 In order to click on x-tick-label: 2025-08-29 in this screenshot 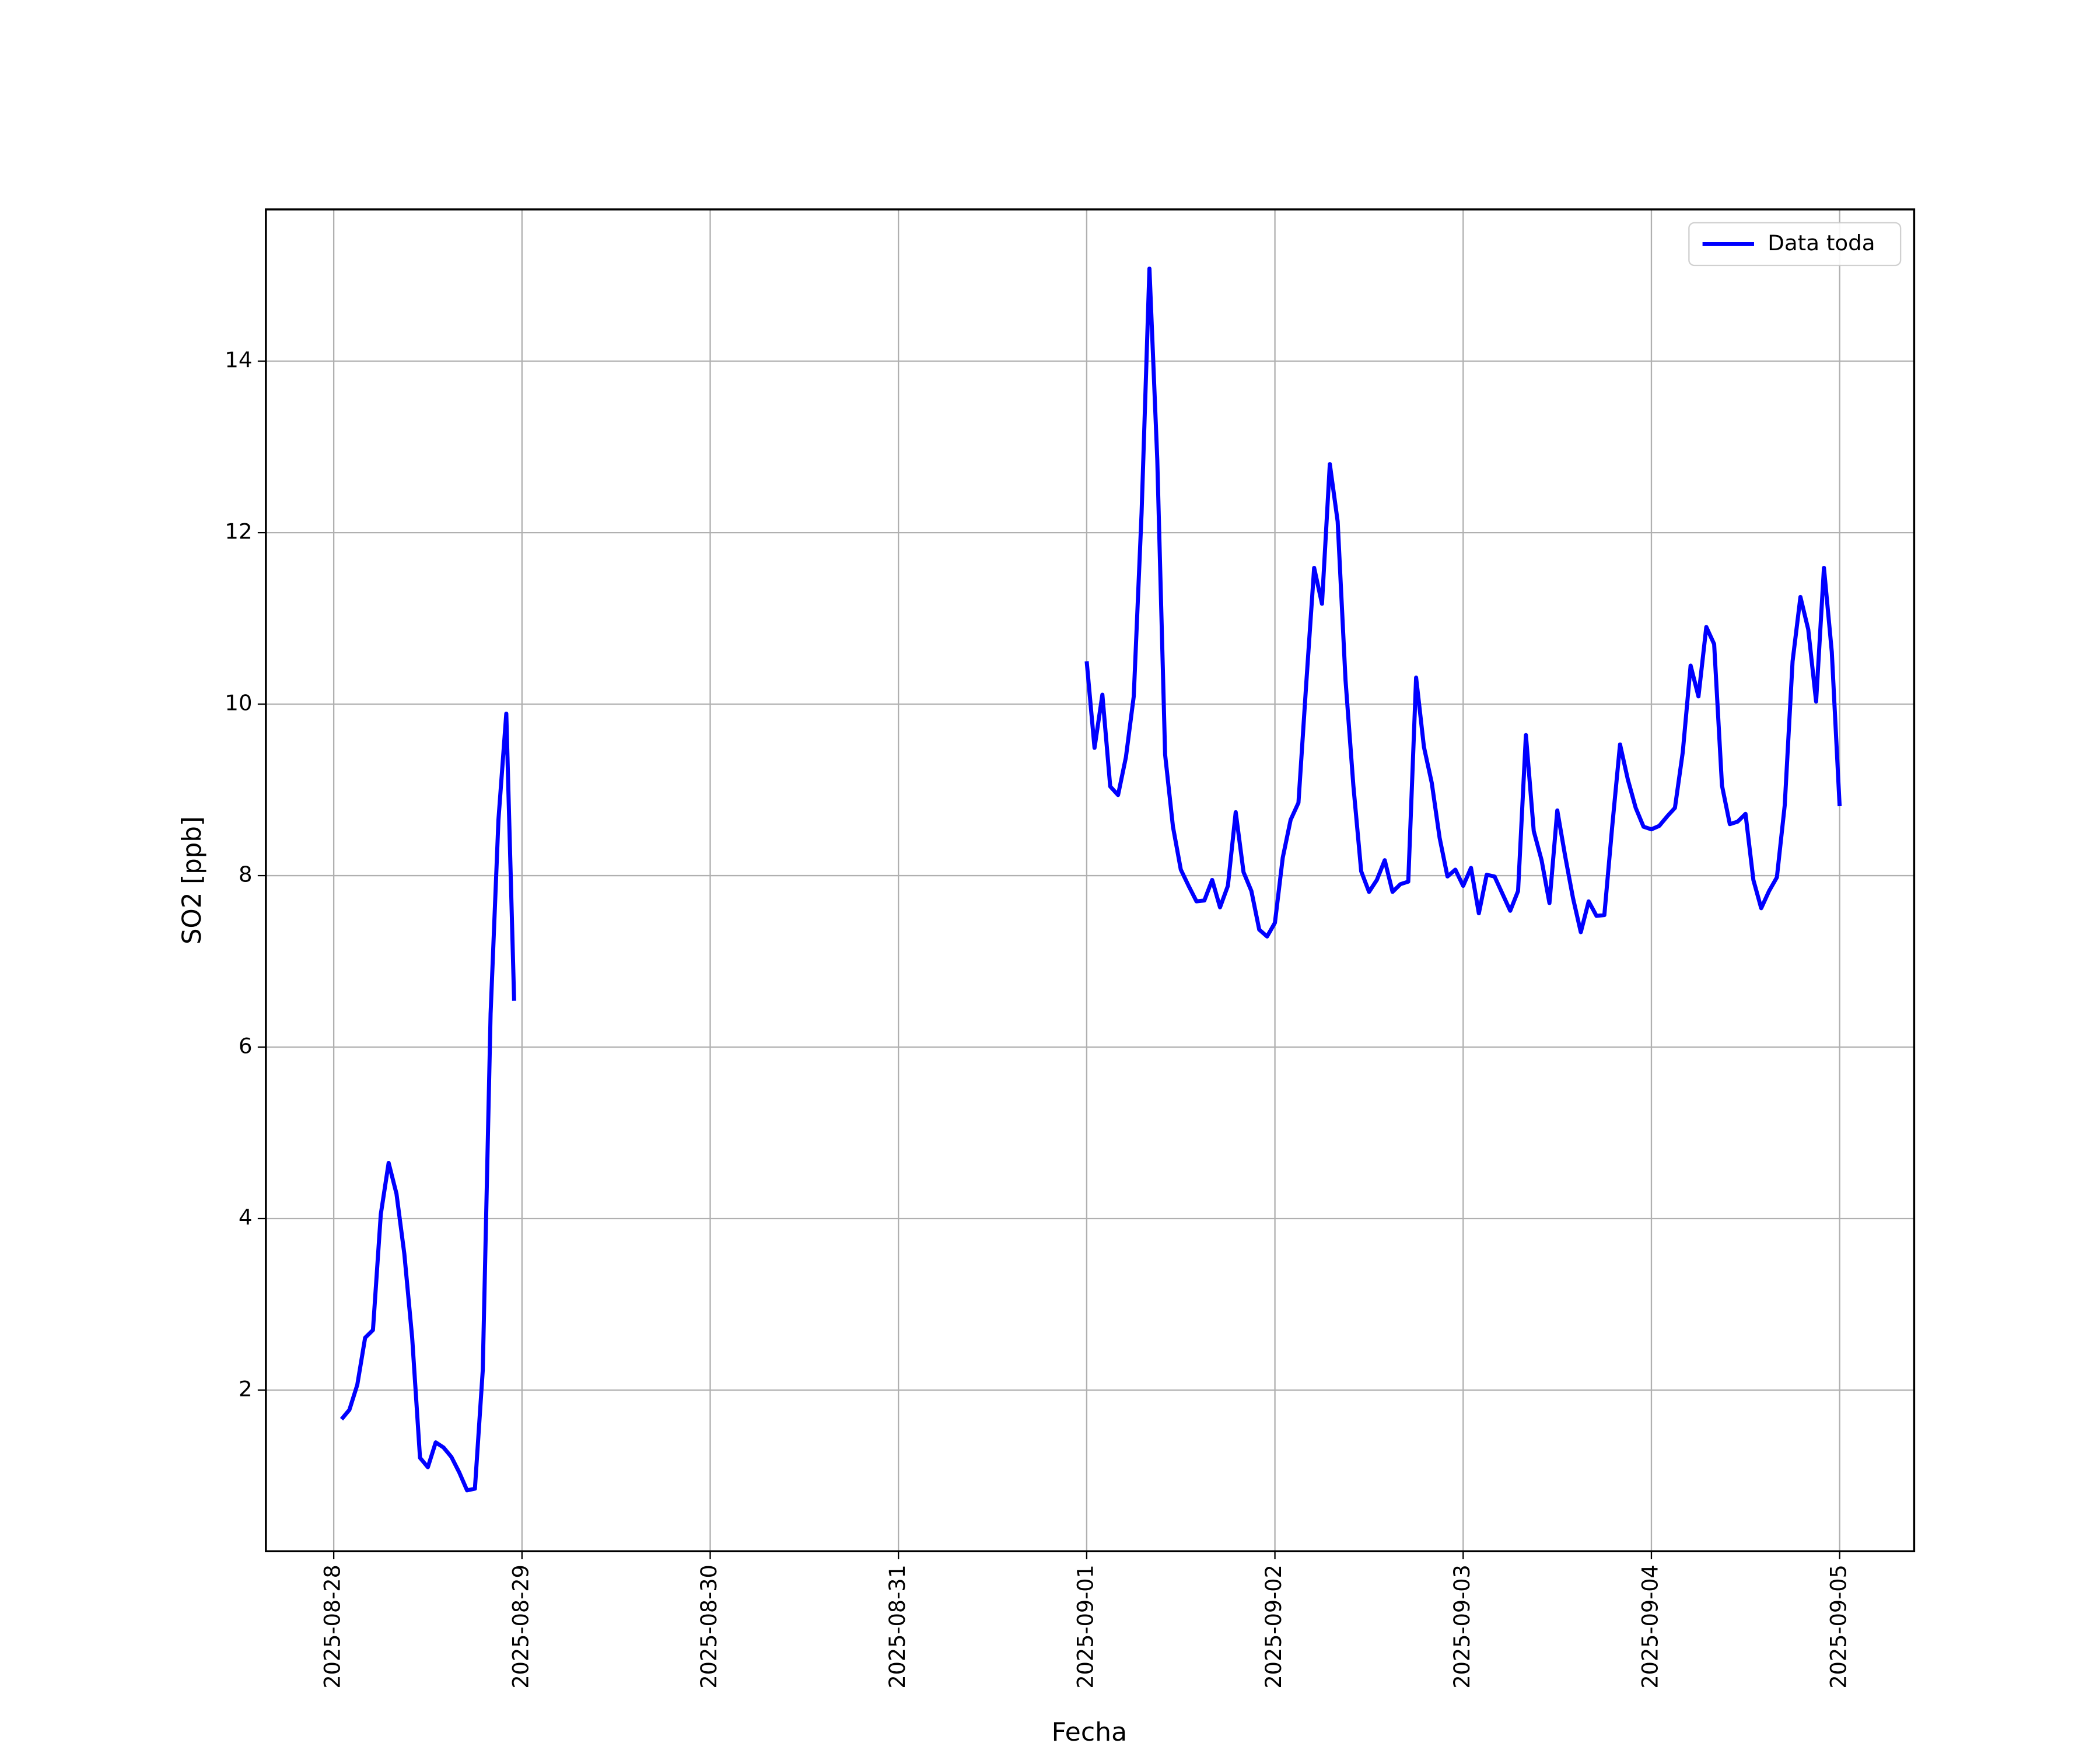, I will do `click(520, 1626)`.